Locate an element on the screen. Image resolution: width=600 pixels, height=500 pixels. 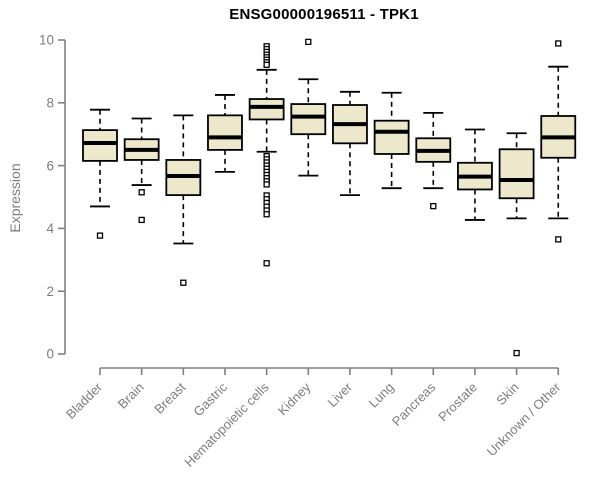
box-kidney is located at coordinates (308, 107).